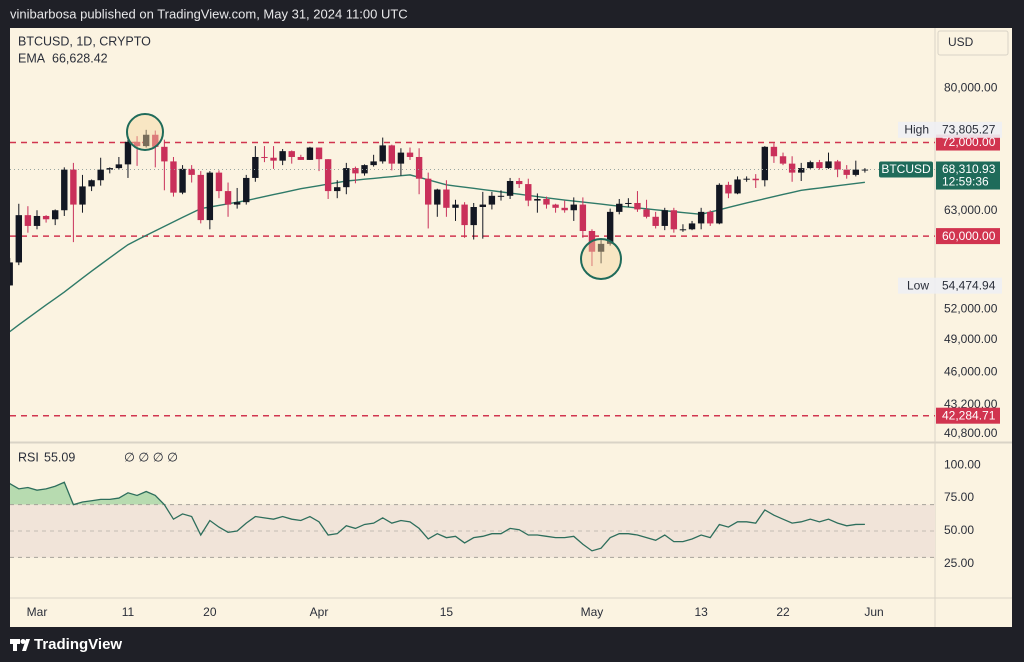  Describe the element at coordinates (59, 457) in the screenshot. I see `rsi-legend-value: 55.09` at that location.